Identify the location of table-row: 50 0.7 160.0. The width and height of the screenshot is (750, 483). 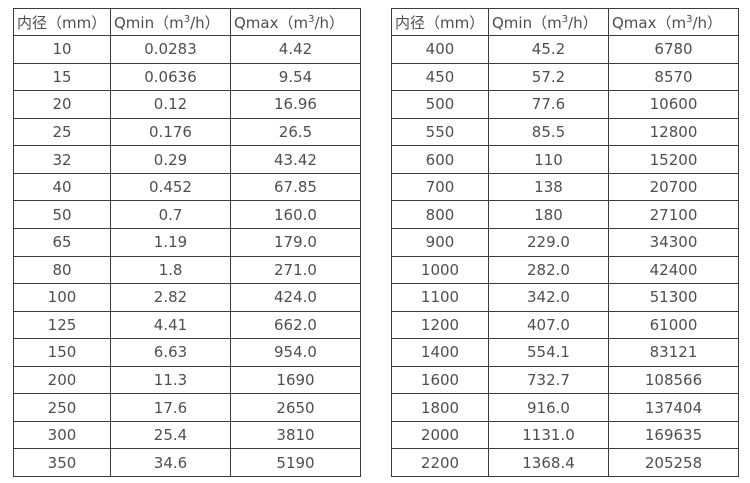
(187, 214).